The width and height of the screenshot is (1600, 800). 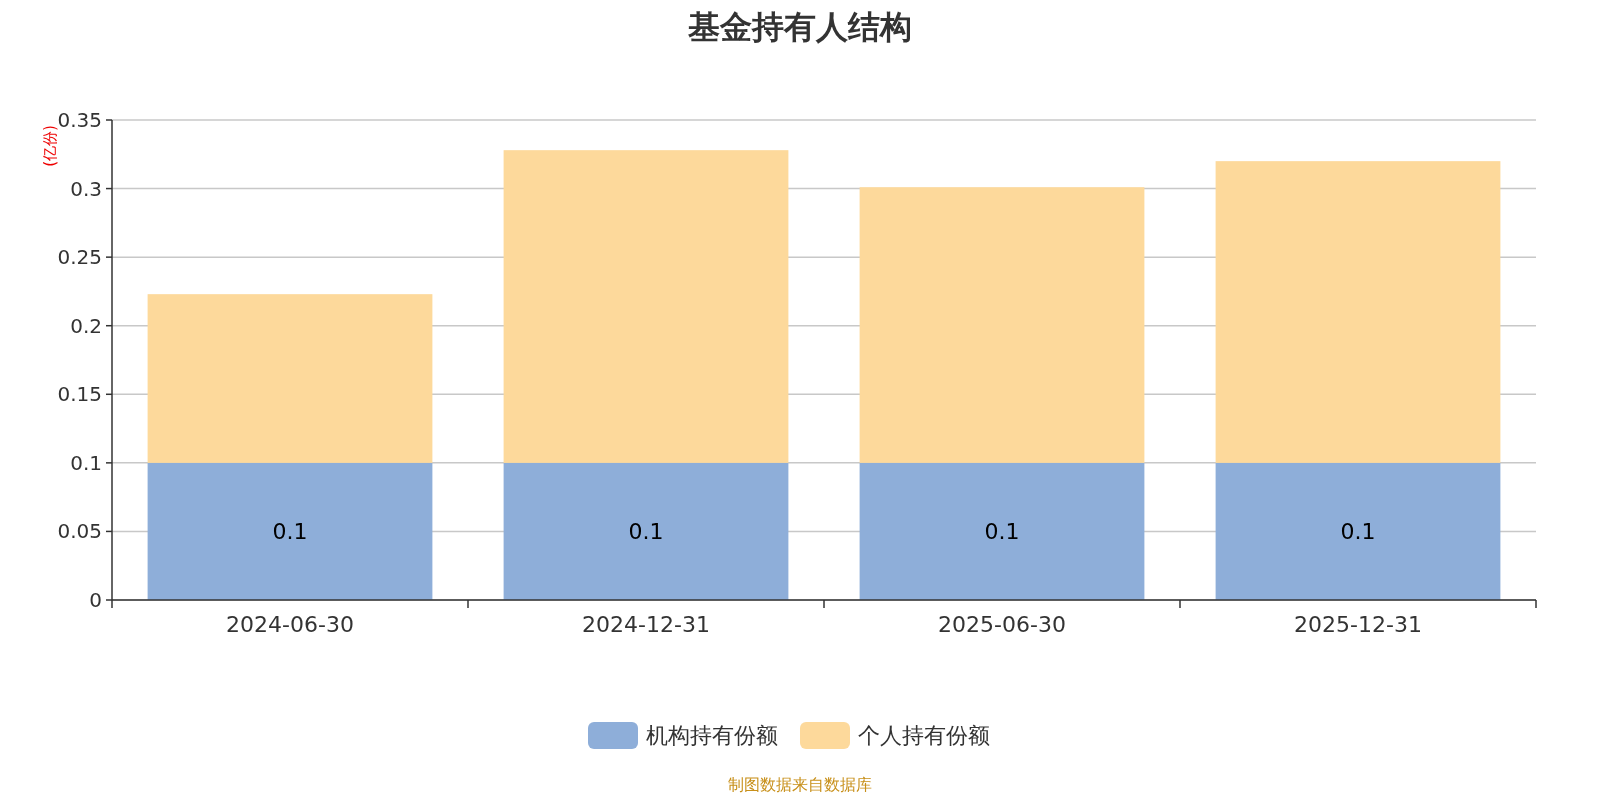 I want to click on x-tick-label: 2025-06-30, so click(x=1002, y=624).